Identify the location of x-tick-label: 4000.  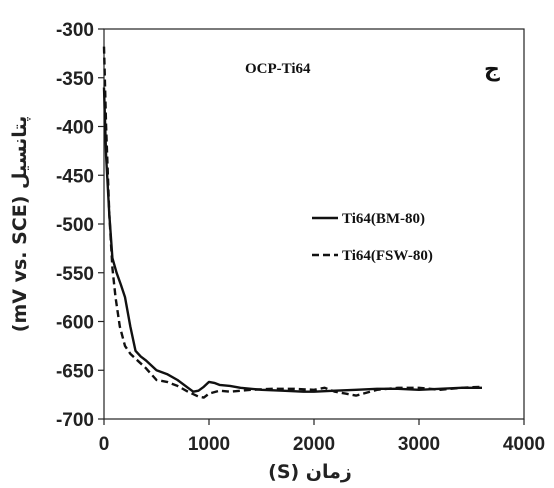
(524, 444).